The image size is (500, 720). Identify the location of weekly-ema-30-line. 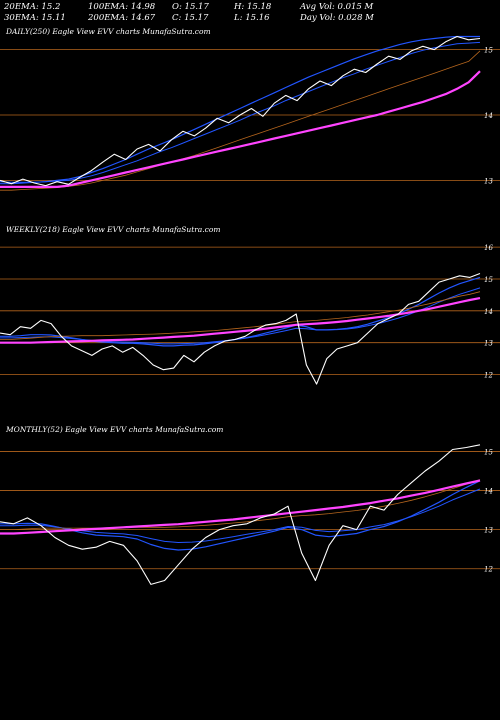
(240, 316).